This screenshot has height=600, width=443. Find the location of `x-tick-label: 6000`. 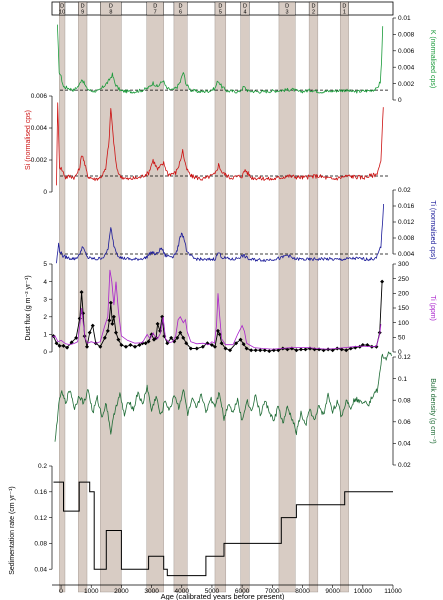

x-tick-label: 6000 is located at coordinates (242, 591).